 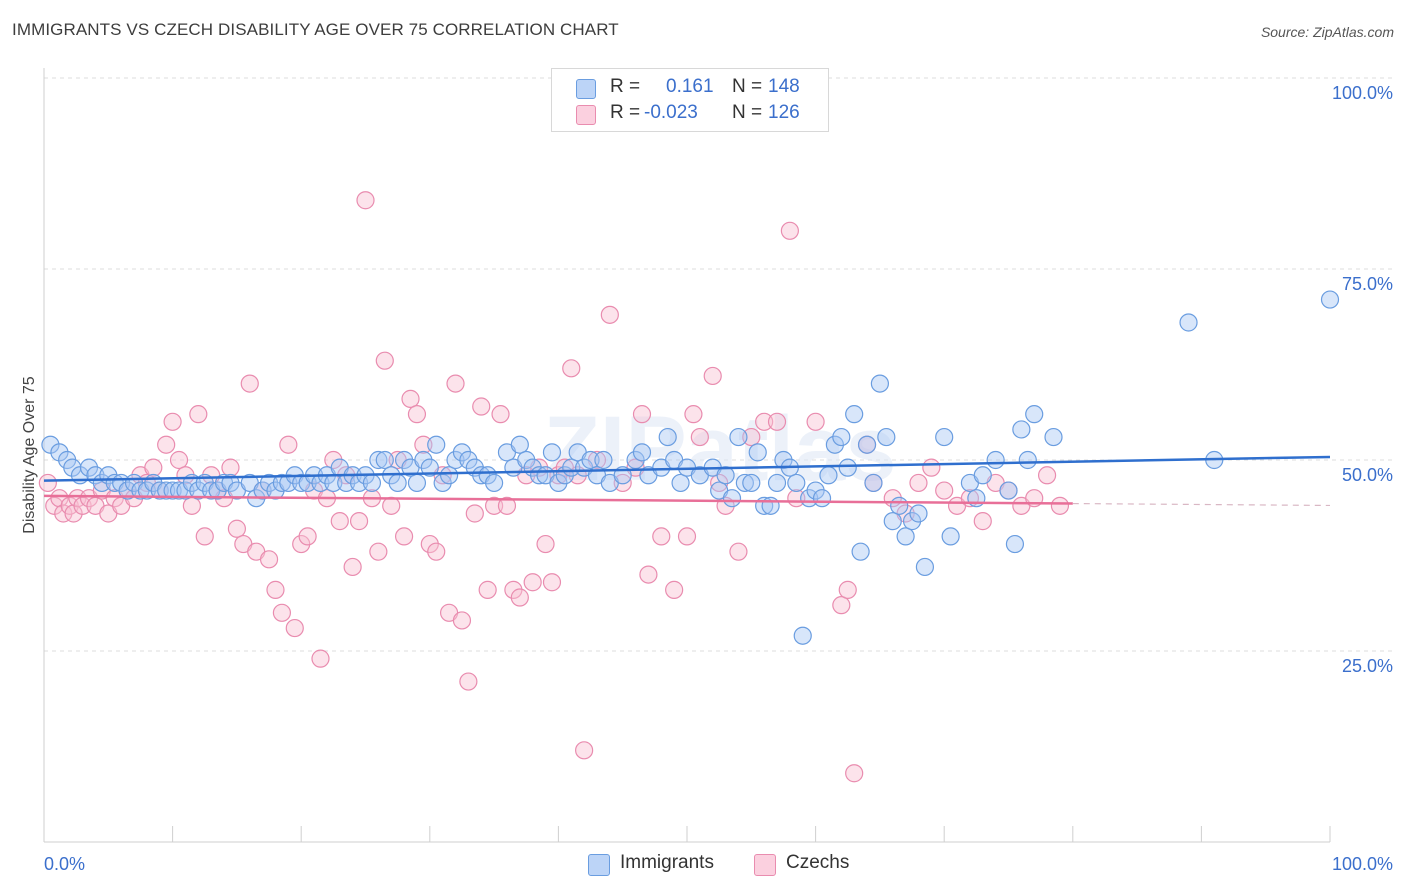 What do you see at coordinates (1367, 666) in the screenshot?
I see `y-tick-label: 25.0%` at bounding box center [1367, 666].